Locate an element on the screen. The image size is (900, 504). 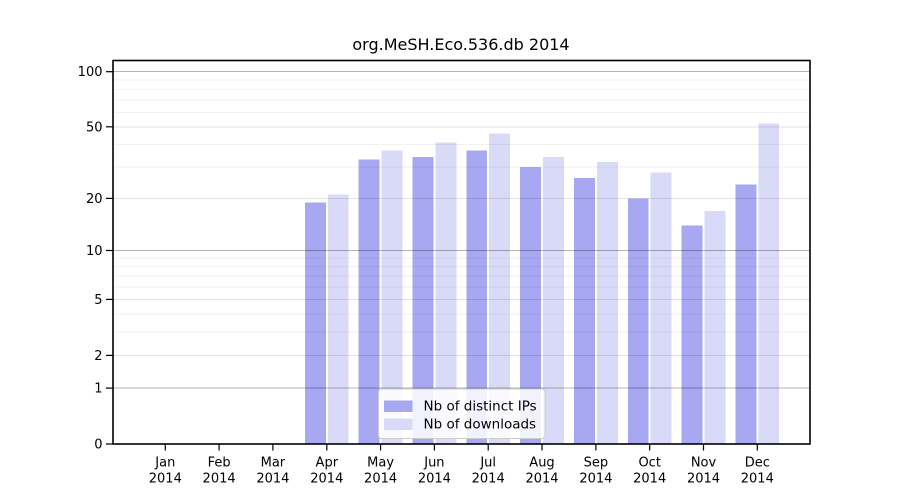
bar-downloads-aug is located at coordinates (553, 300).